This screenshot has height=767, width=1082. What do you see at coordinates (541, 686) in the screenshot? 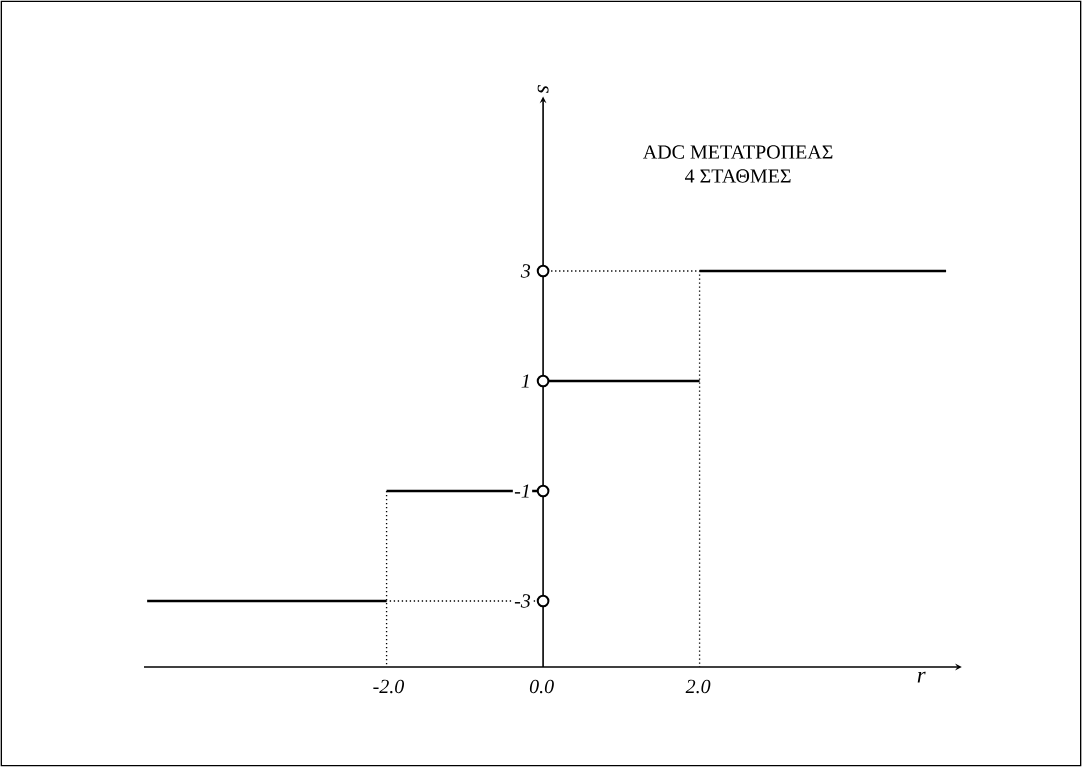
I see `x-tick-label: 0.0` at bounding box center [541, 686].